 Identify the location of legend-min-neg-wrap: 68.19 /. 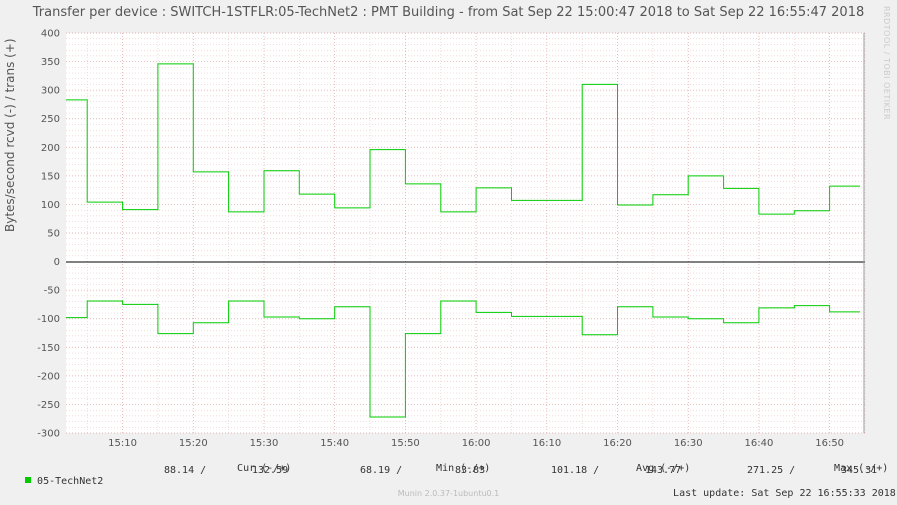
(381, 470).